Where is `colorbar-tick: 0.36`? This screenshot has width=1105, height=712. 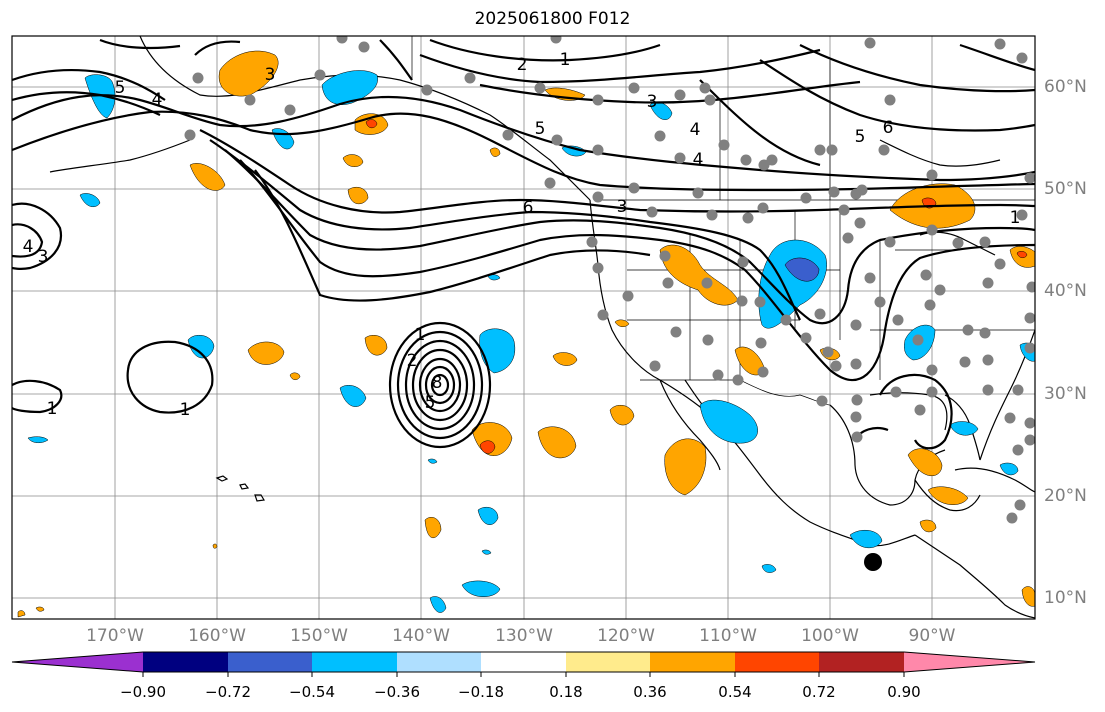
colorbar-tick: 0.36 is located at coordinates (650, 692).